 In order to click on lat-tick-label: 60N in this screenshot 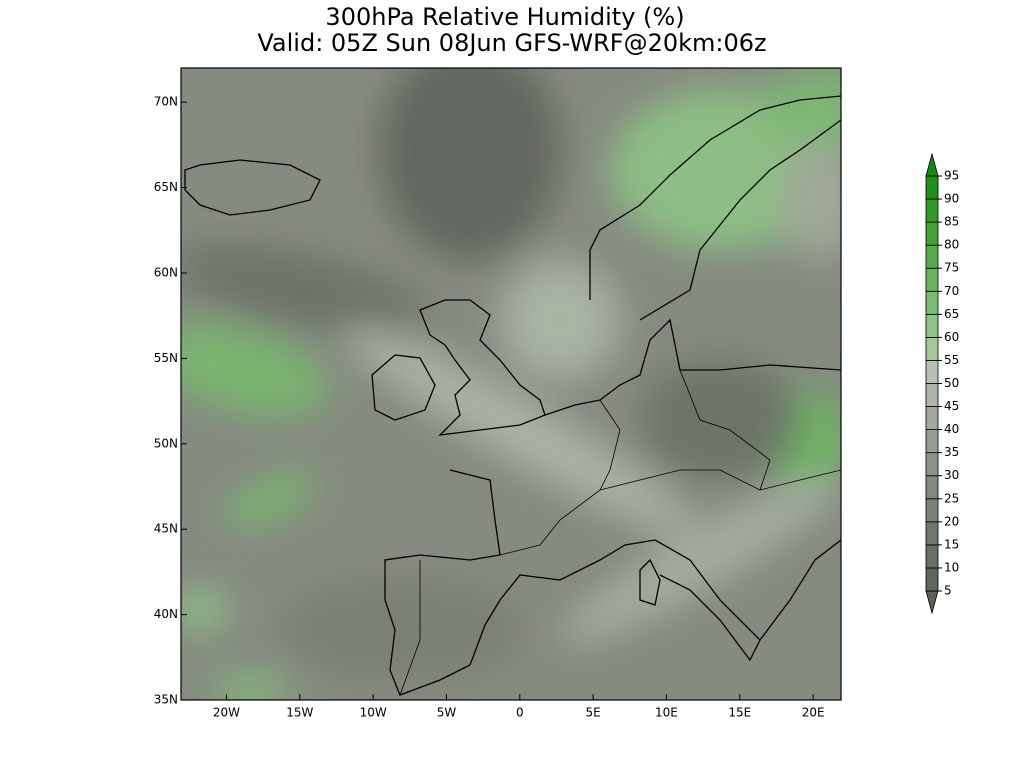, I will do `click(166, 272)`.